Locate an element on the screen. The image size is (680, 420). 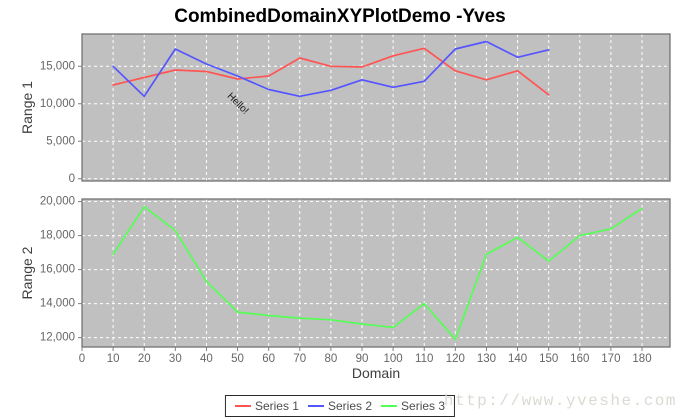
x-tick-label: 60 is located at coordinates (268, 359).